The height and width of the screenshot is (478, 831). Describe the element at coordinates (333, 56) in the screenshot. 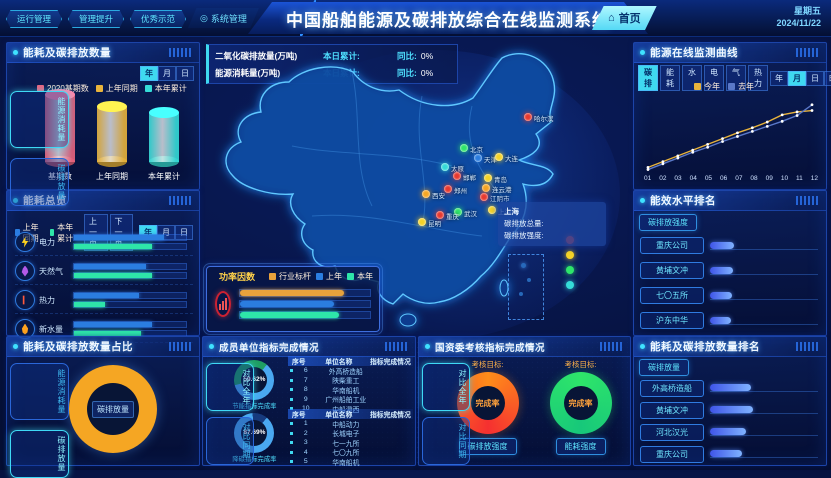

I see `stats-row: 二氧化碳排放量(万吨) 本日累计: 同比: 0%` at that location.